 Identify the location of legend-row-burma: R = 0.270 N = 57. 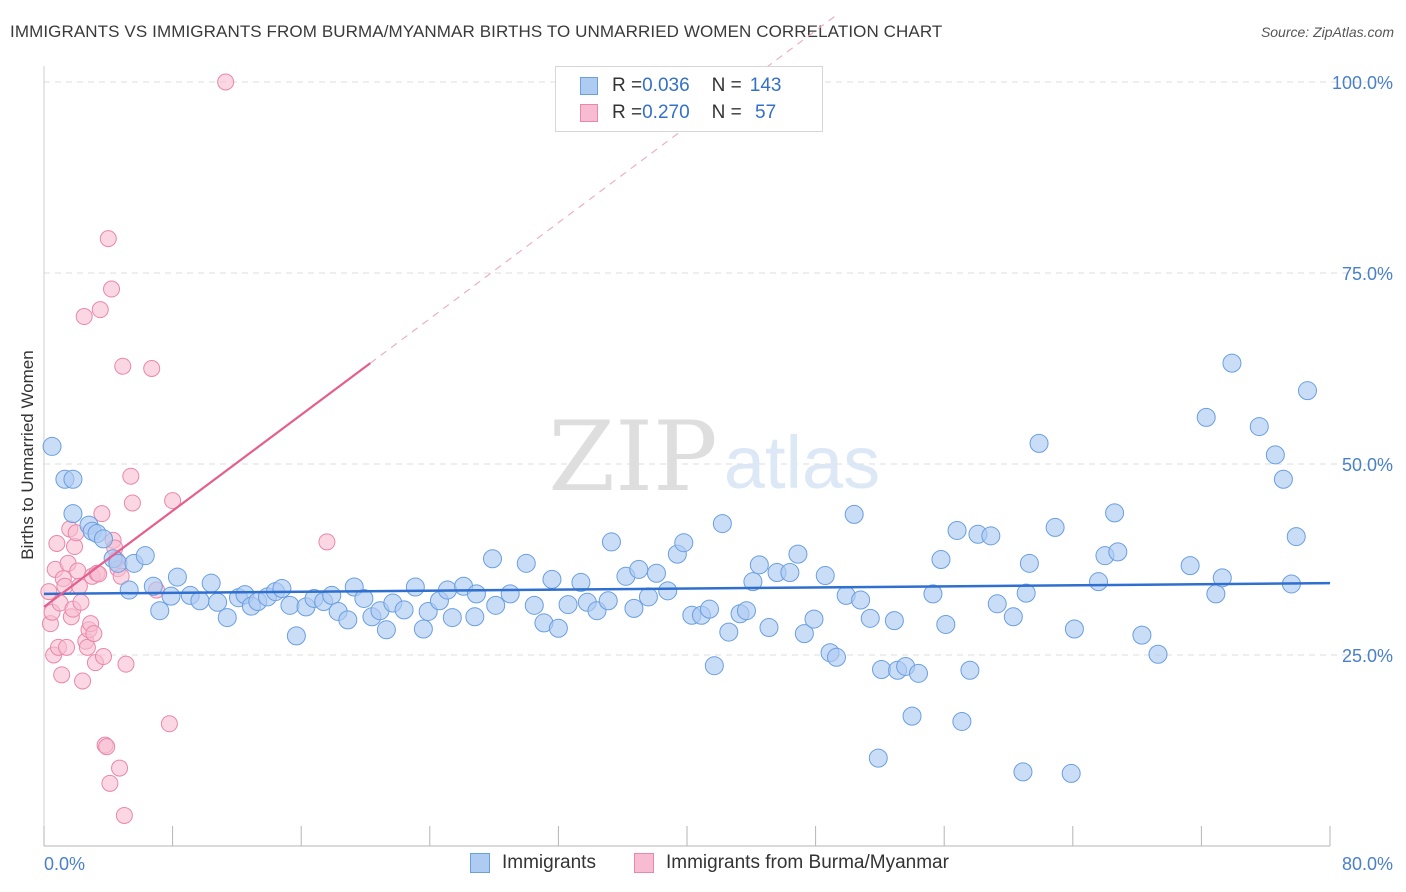
(678, 113).